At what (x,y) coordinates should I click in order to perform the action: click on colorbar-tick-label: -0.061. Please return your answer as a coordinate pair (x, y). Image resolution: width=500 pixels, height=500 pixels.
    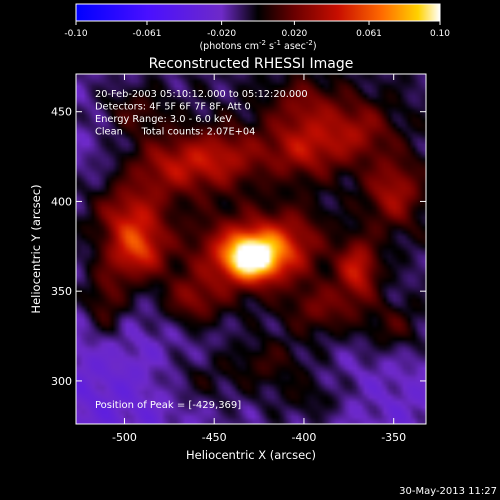
    Looking at the image, I should click on (146, 34).